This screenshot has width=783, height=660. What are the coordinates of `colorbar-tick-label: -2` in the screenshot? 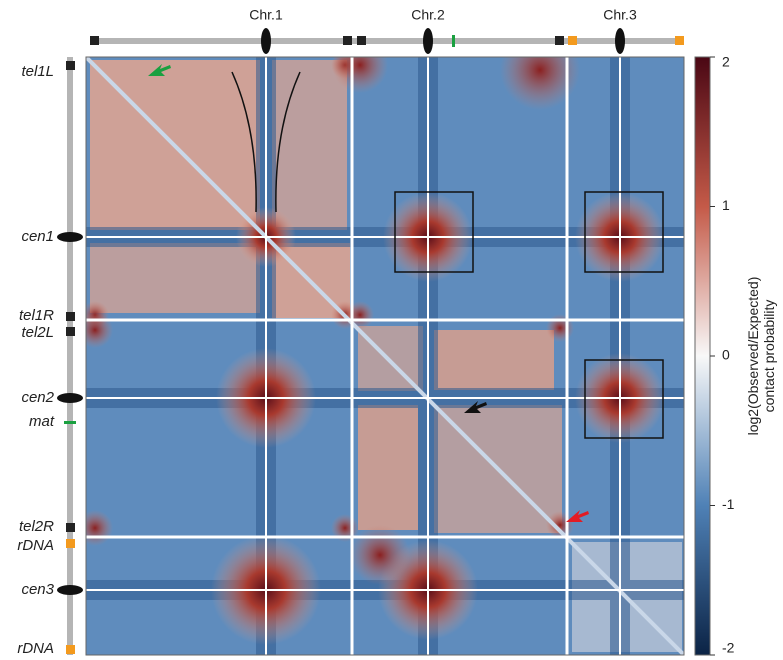 It's located at (728, 648).